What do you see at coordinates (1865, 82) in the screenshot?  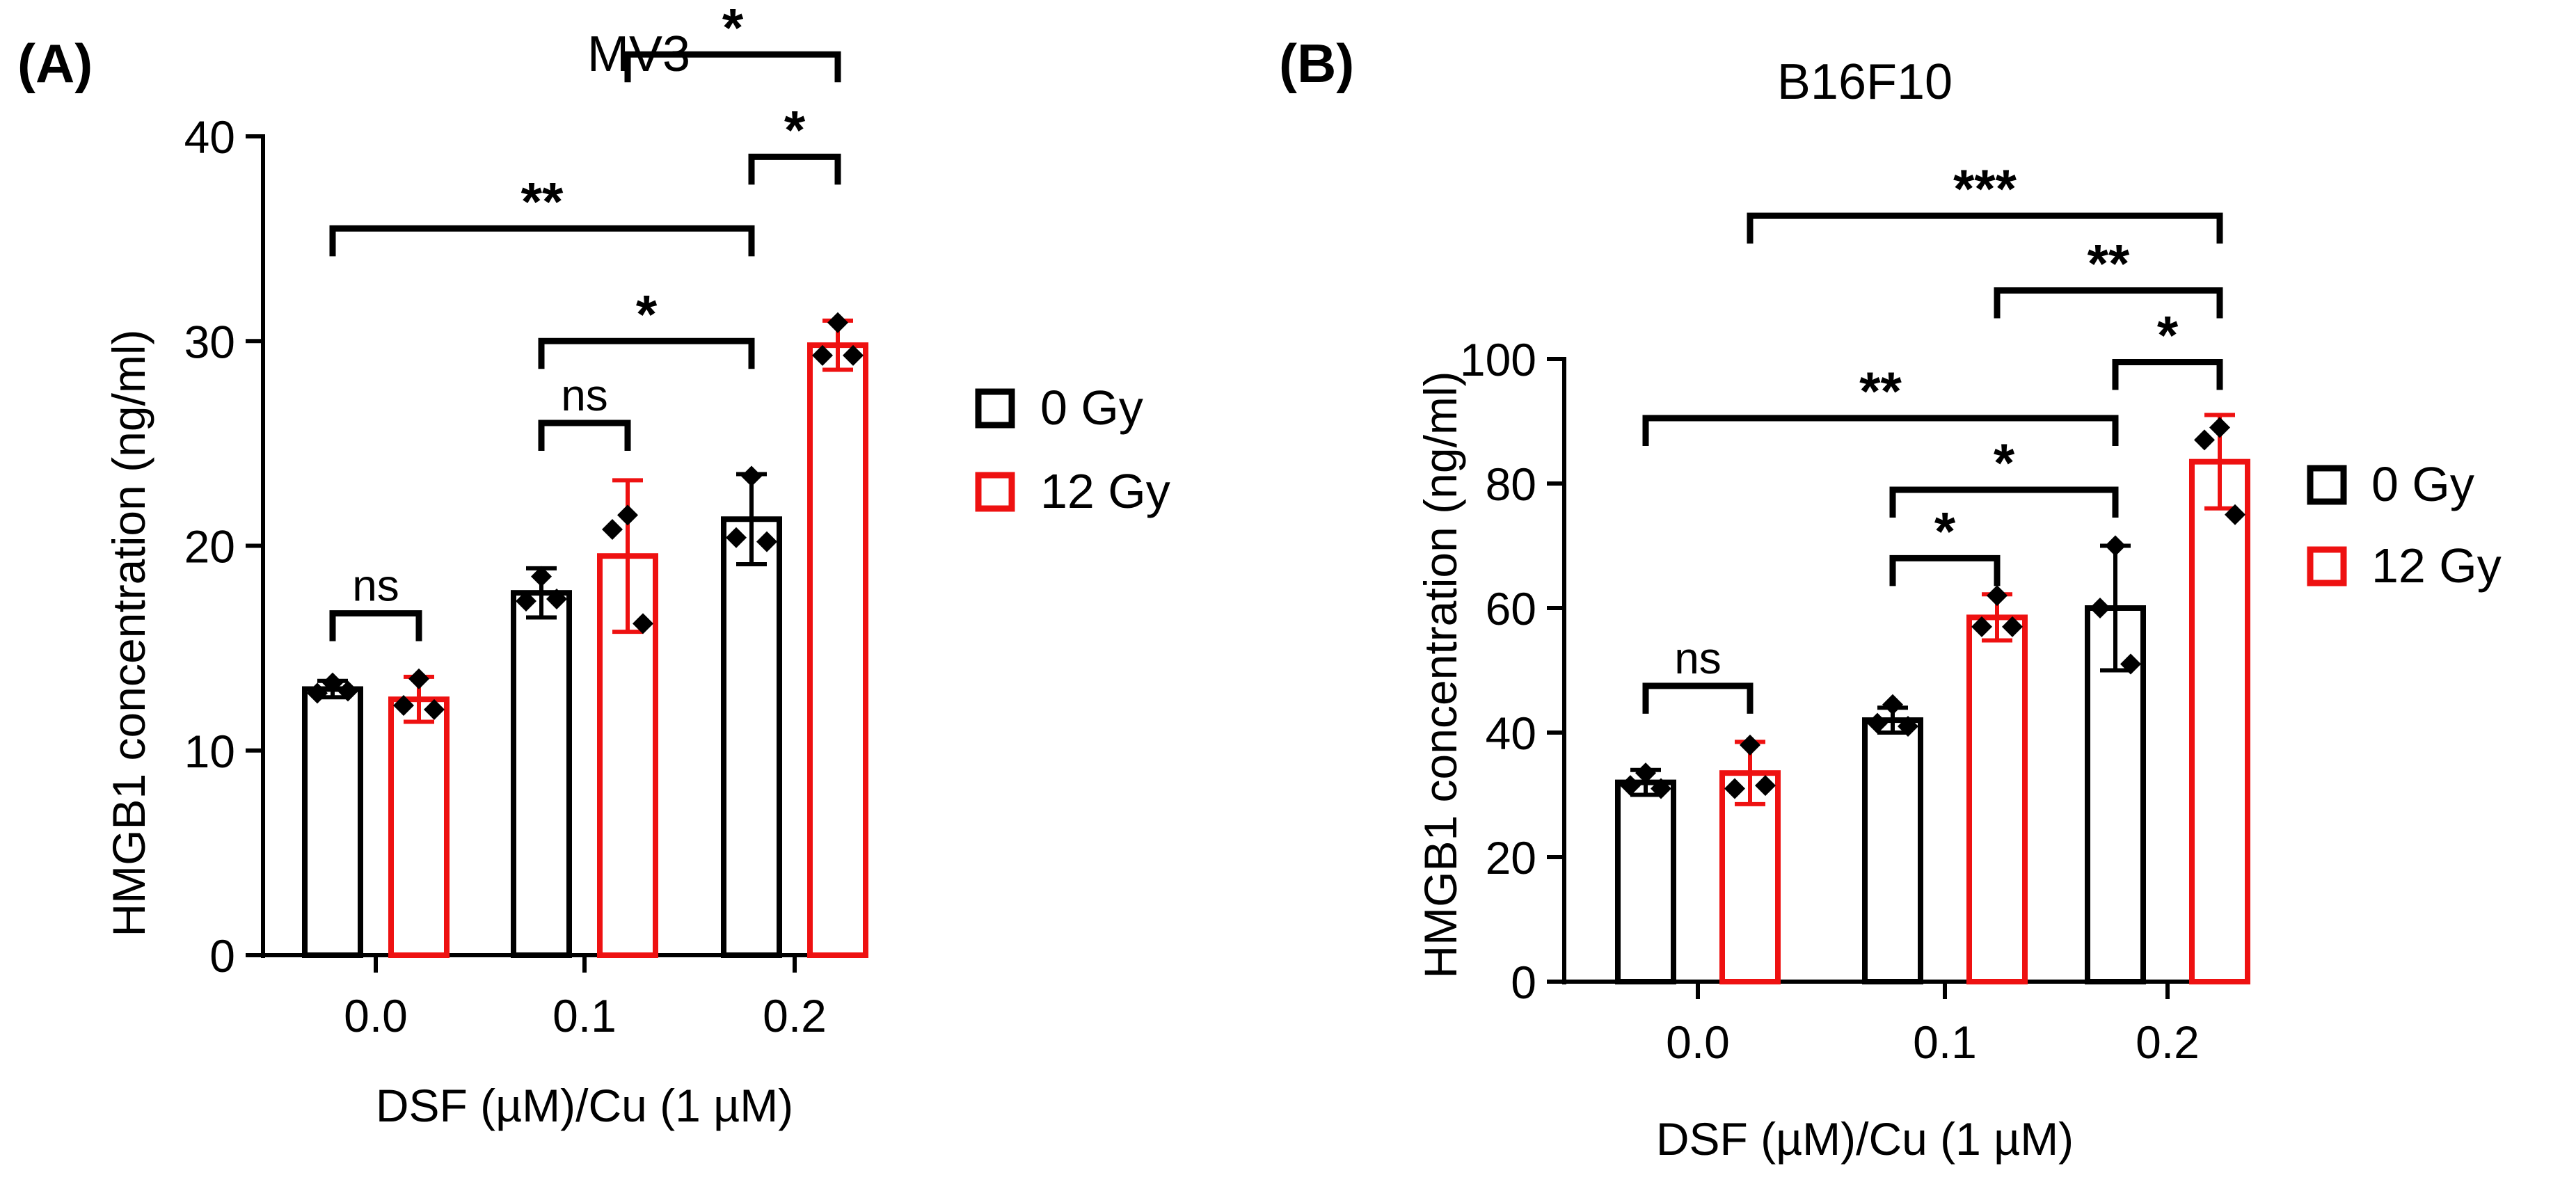 I see `panel-b-title: B16F10` at bounding box center [1865, 82].